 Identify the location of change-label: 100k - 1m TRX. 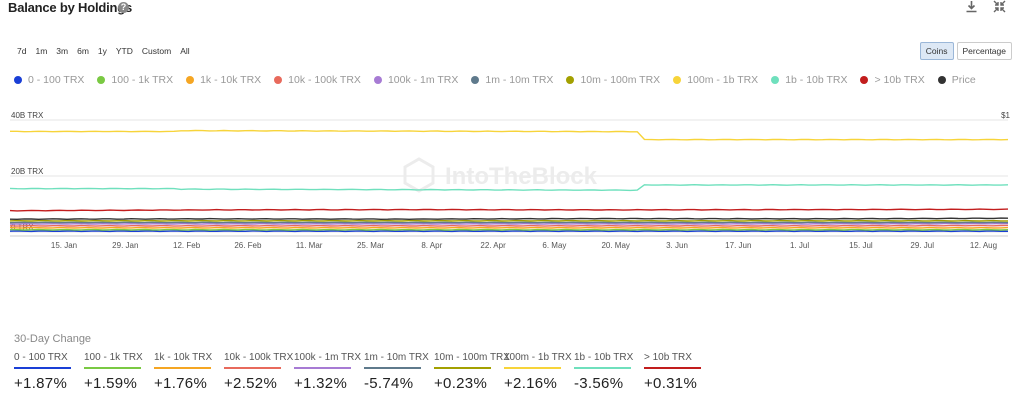
(328, 357).